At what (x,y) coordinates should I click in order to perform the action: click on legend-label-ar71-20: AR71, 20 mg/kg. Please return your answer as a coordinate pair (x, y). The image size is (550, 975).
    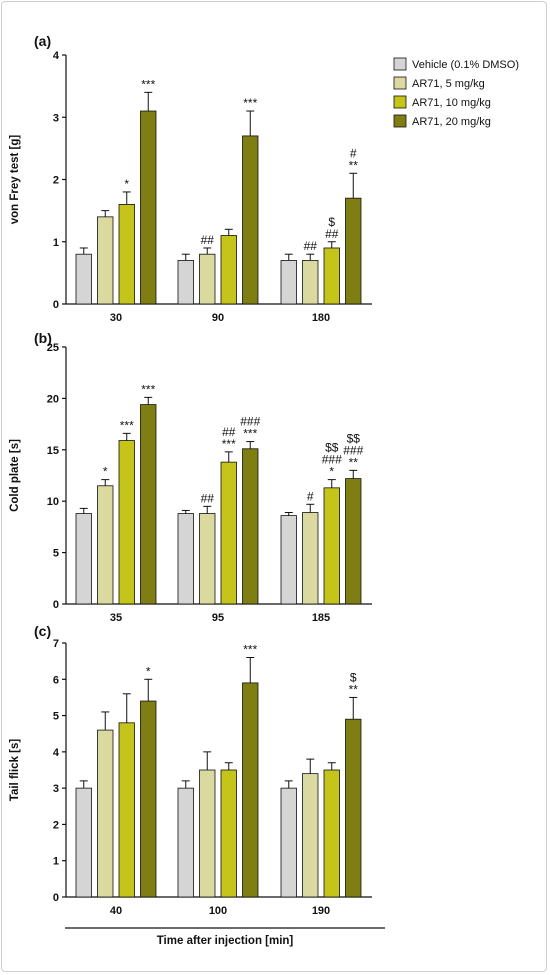
    Looking at the image, I should click on (451, 122).